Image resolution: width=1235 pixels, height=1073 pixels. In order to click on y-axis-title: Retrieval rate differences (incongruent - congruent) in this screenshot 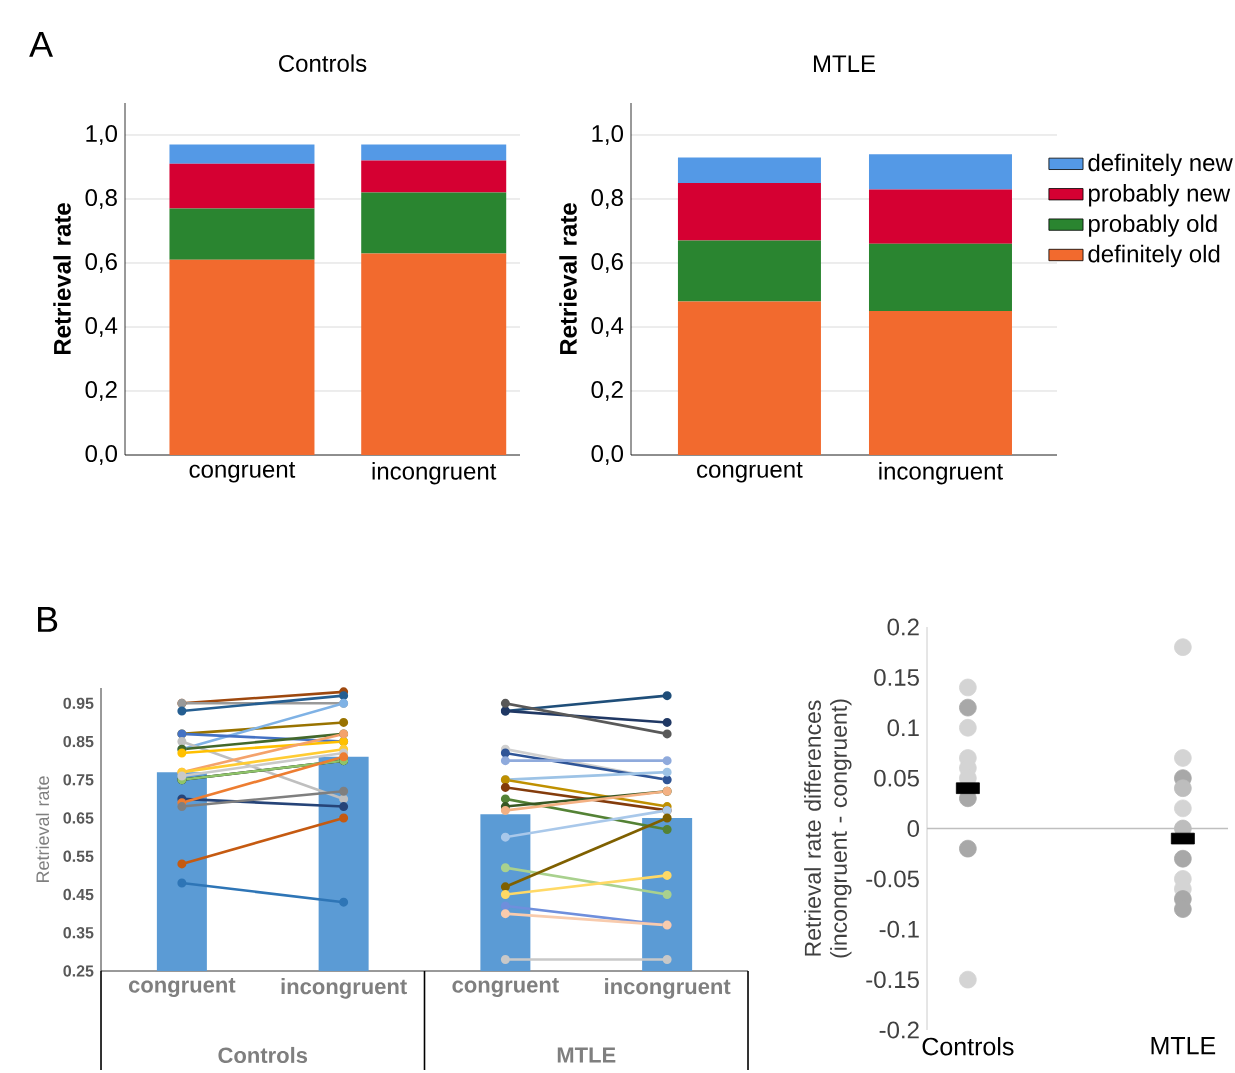, I will do `click(828, 828)`.